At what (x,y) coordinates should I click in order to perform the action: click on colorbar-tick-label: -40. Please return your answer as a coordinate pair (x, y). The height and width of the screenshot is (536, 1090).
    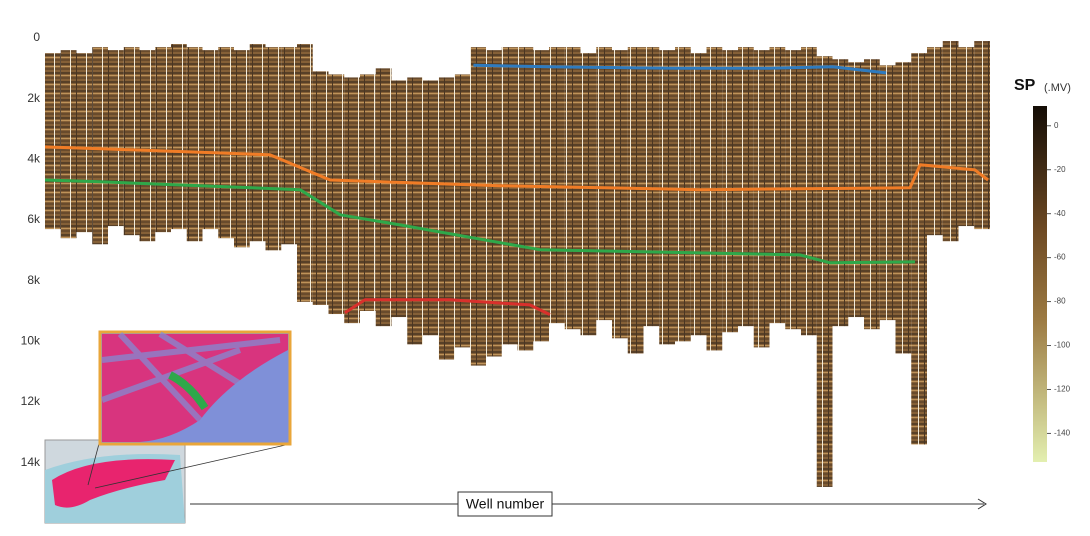
    Looking at the image, I should click on (1060, 213).